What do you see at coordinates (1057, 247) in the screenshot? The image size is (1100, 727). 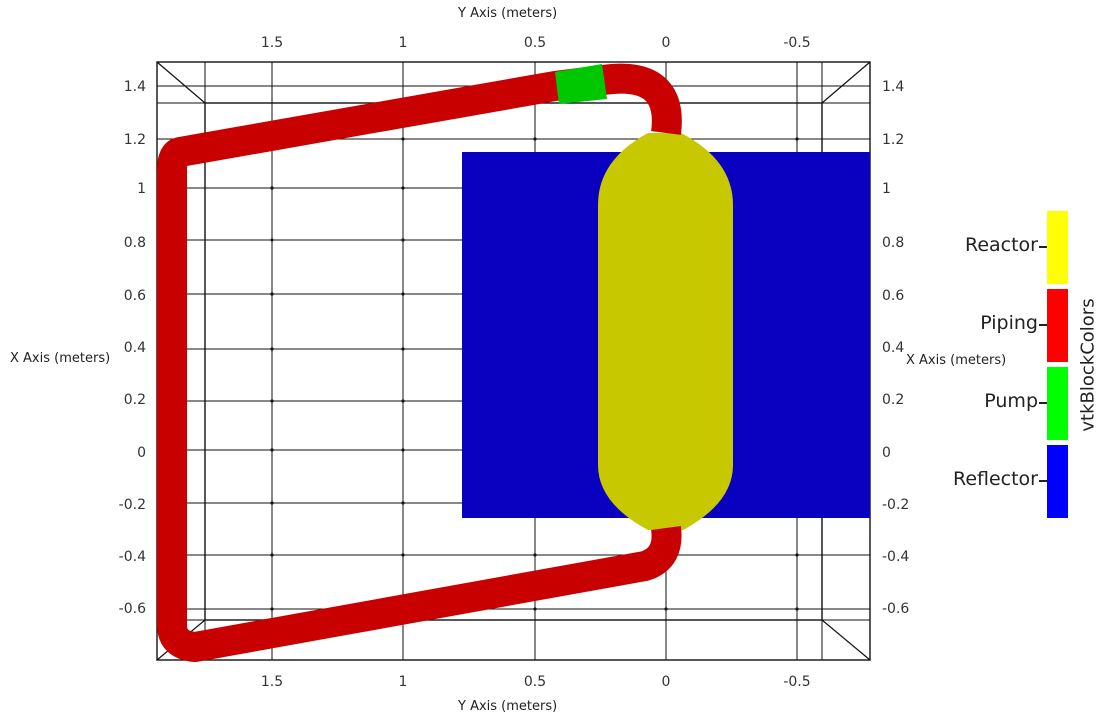 I see `legend-swatch-reactor` at bounding box center [1057, 247].